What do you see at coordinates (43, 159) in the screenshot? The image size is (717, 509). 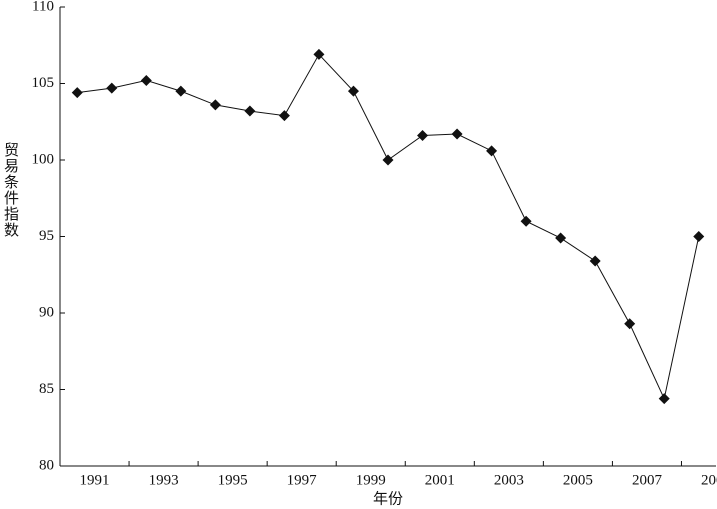 I see `y-tick-label: 100` at bounding box center [43, 159].